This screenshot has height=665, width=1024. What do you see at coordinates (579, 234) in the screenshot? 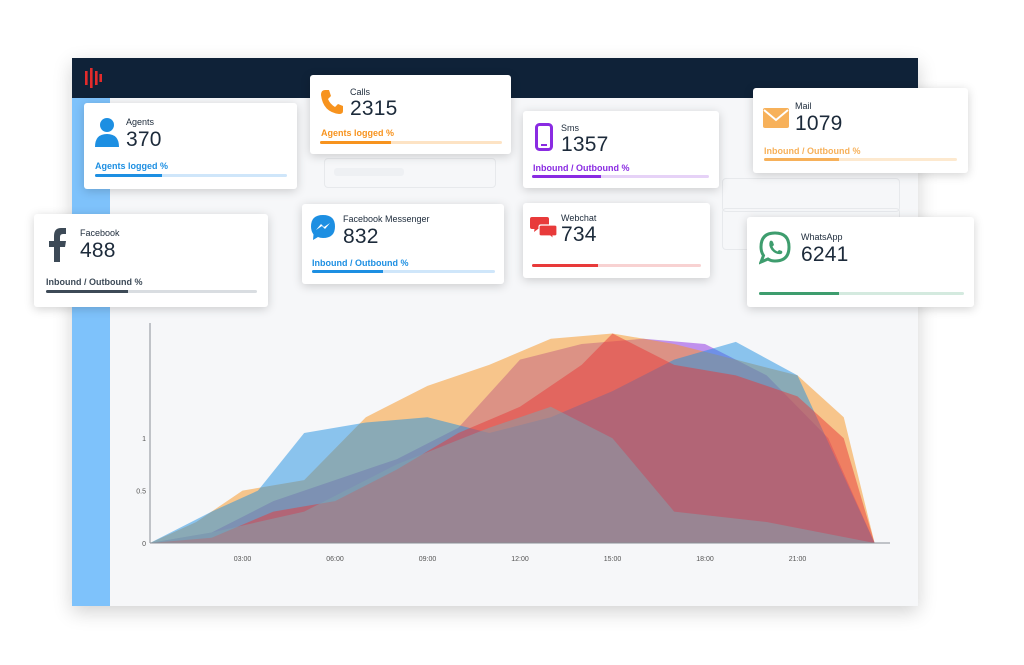
I see `webchat-value: 734` at bounding box center [579, 234].